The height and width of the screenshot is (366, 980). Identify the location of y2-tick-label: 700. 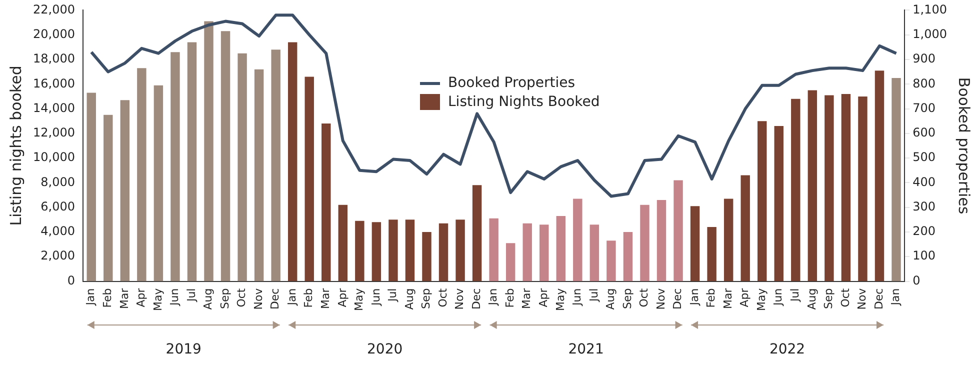
(924, 107).